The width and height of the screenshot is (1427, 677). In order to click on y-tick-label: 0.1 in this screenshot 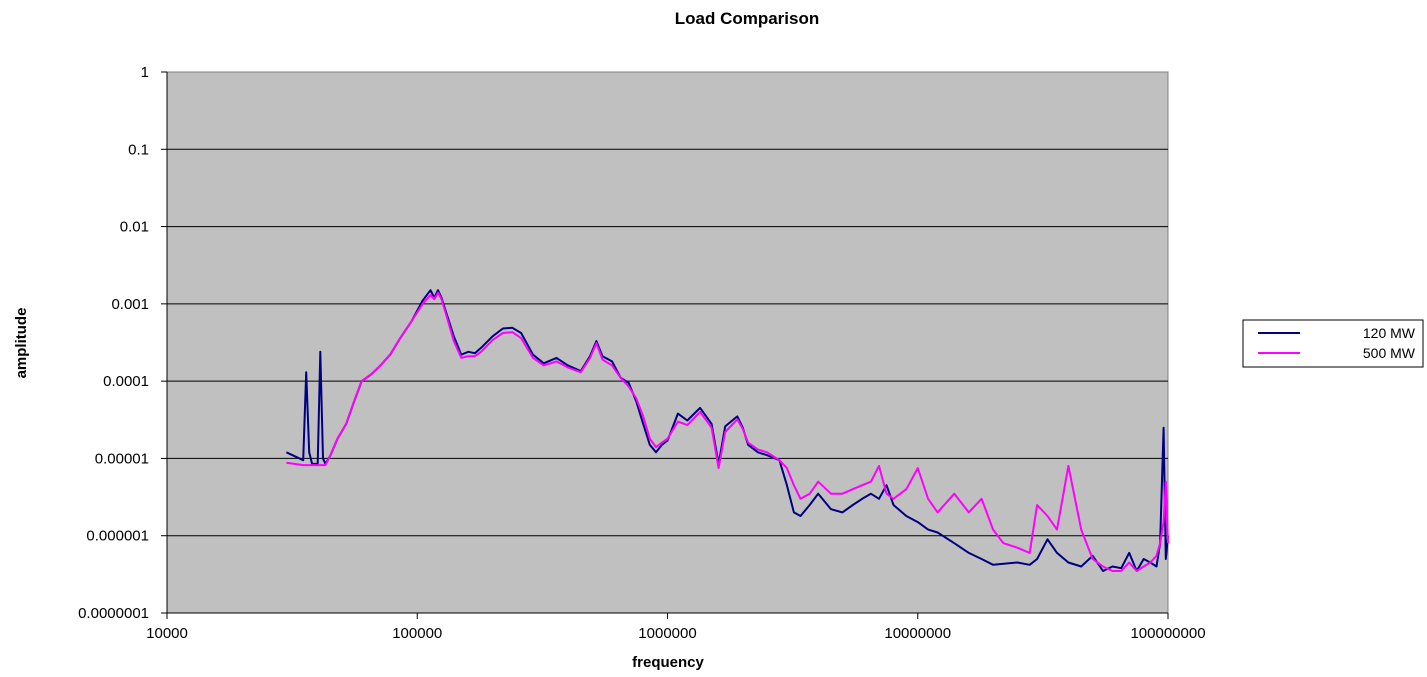, I will do `click(138, 149)`.